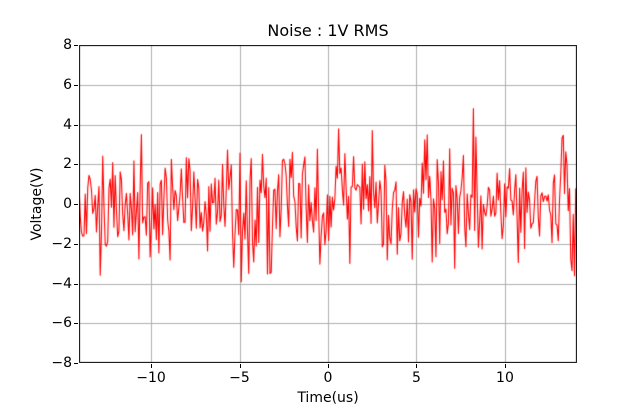  I want to click on x-tick-label: −5, so click(239, 378).